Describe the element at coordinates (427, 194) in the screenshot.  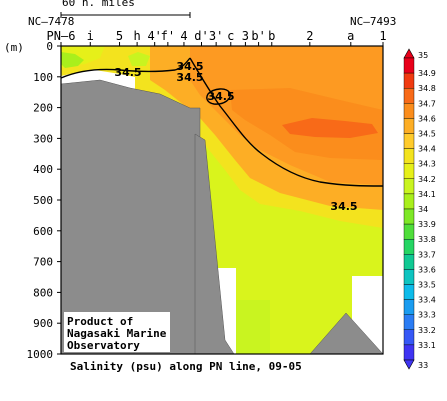
I see `colorbar-label: 34.1` at that location.